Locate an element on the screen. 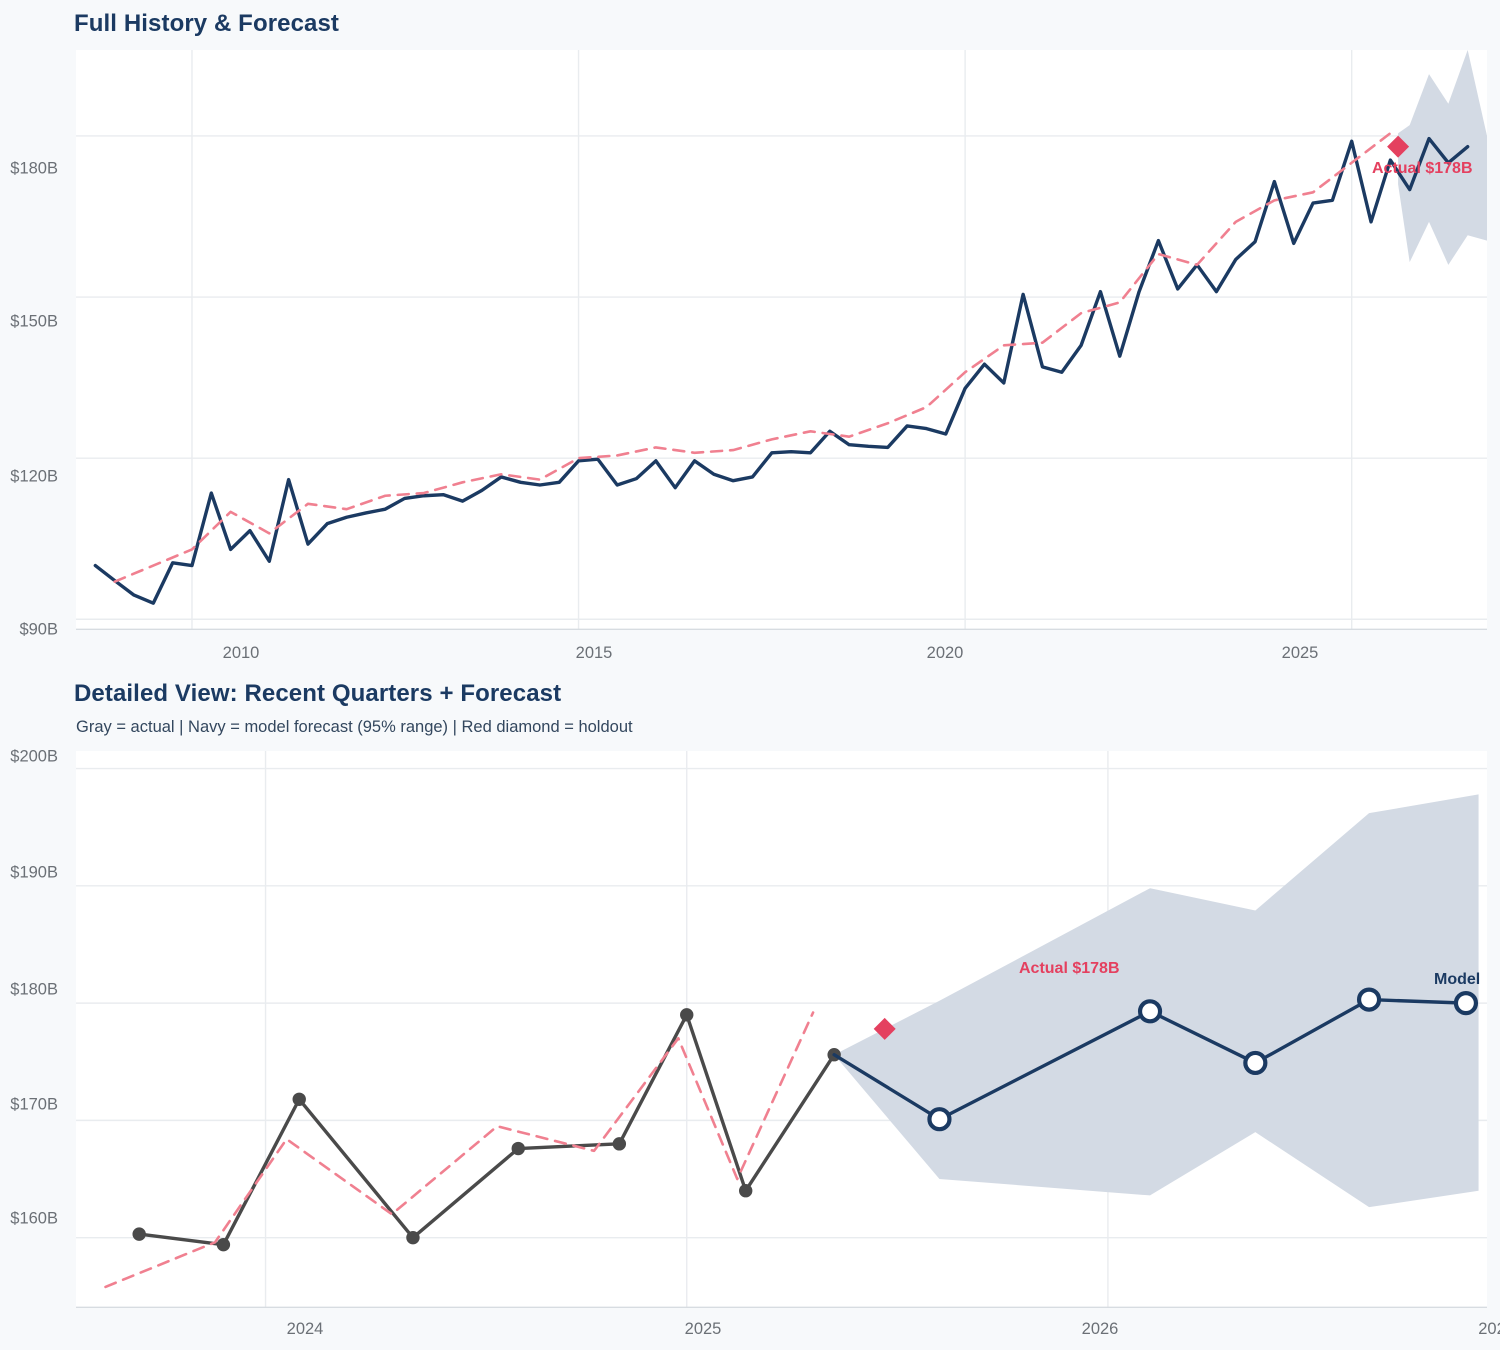 This screenshot has height=1350, width=1500. annotation-actual-top: Actual $178B is located at coordinates (1422, 168).